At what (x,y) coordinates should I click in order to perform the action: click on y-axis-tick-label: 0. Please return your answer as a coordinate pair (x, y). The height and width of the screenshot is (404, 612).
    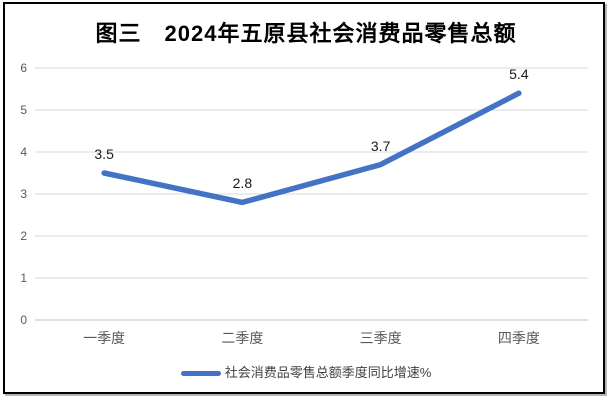
    Looking at the image, I should click on (23, 320).